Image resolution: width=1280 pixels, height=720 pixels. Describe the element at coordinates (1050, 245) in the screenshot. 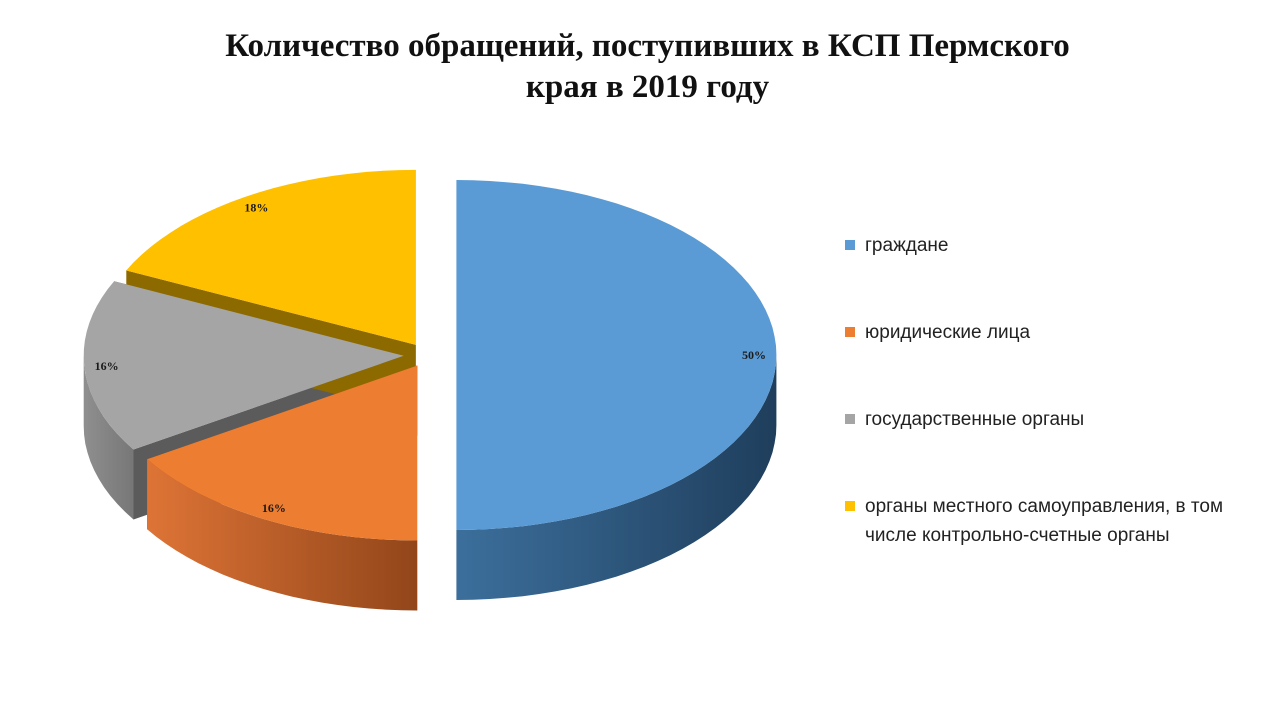

I see `legend-item-citizens: граждане` at that location.